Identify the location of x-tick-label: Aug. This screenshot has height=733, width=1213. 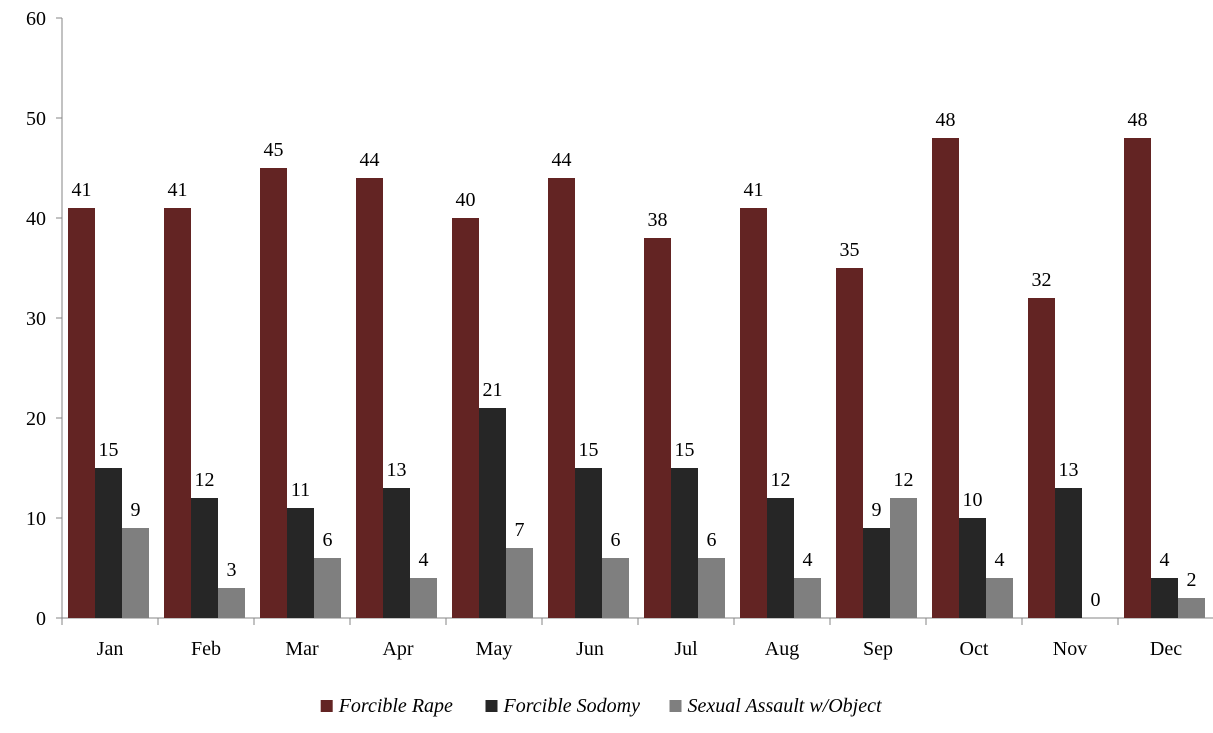
(782, 649).